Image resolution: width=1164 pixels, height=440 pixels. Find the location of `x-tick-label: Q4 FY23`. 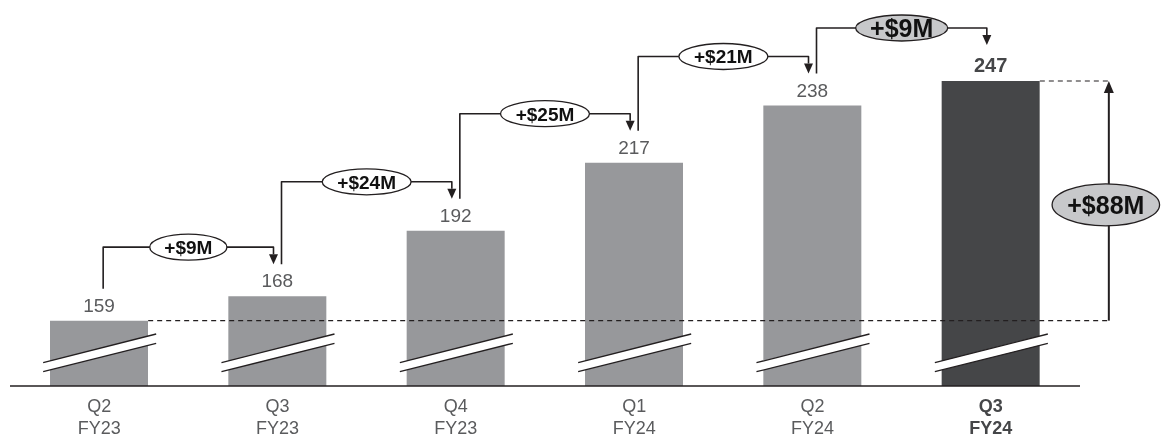

x-tick-label: Q4 FY23 is located at coordinates (456, 417).